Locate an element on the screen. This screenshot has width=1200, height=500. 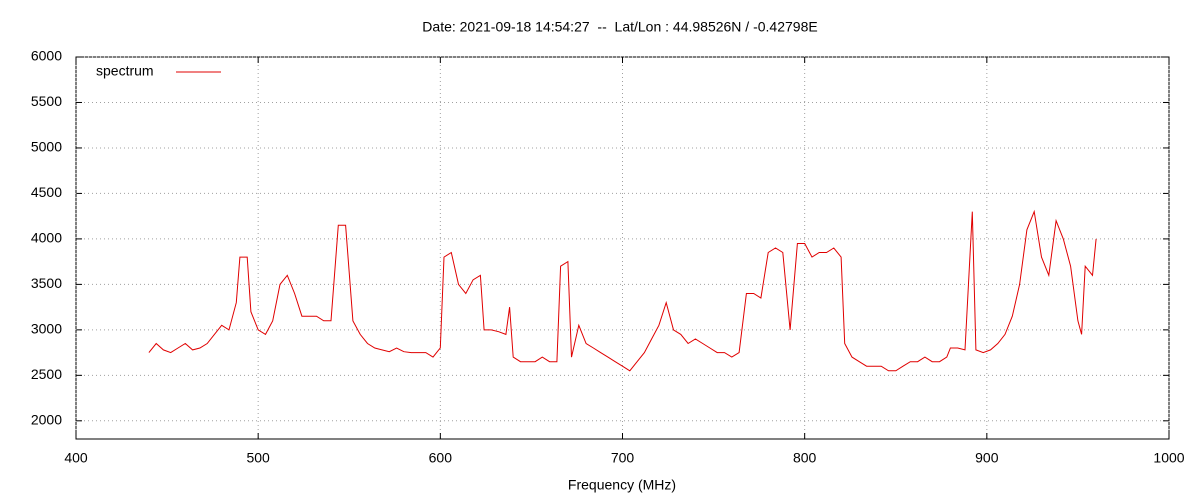
x-tick-label: 800 is located at coordinates (805, 458).